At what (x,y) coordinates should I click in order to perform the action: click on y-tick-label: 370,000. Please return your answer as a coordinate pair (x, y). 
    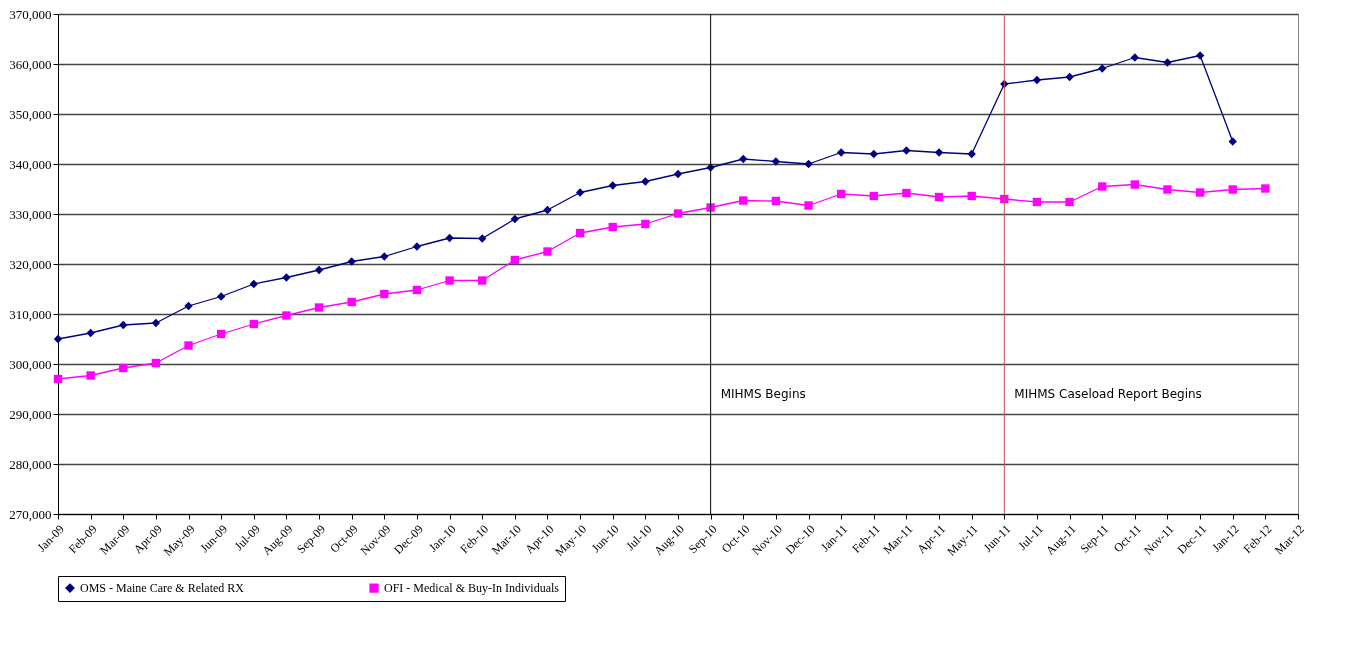
    Looking at the image, I should click on (30, 14).